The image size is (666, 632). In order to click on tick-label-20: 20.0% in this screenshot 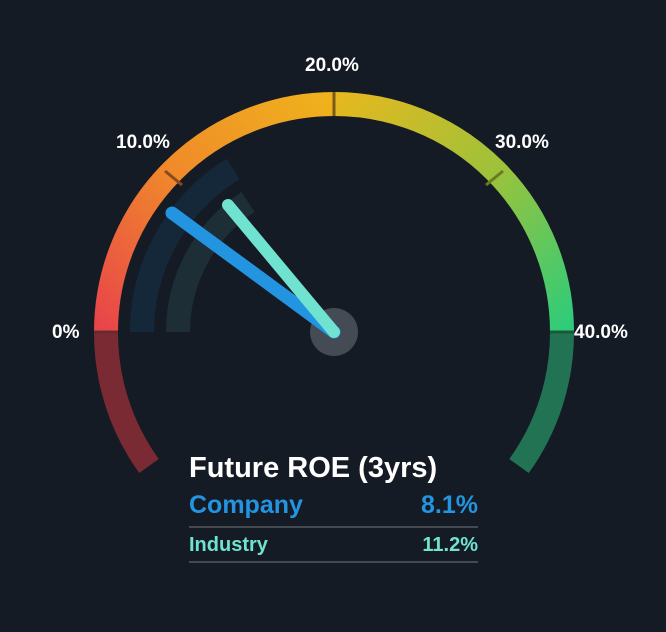, I will do `click(332, 65)`.